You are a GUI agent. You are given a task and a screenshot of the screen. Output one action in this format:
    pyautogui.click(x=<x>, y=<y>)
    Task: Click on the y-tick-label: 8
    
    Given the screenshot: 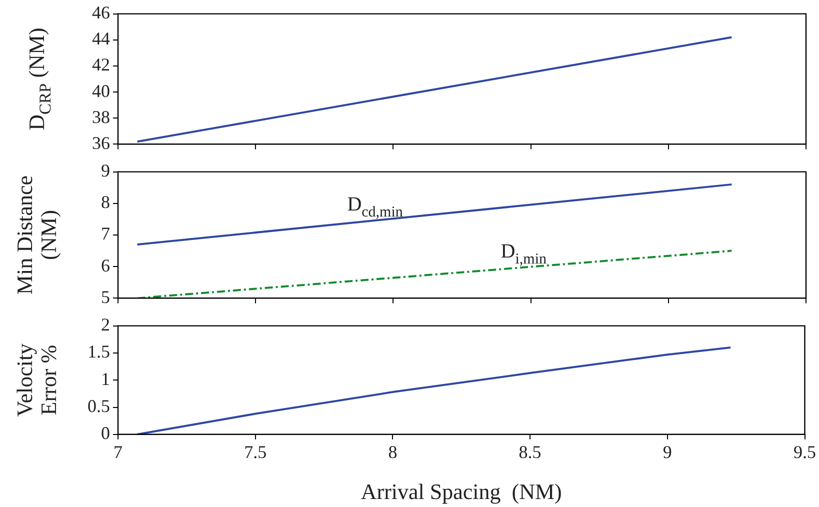 What is the action you would take?
    pyautogui.click(x=105, y=202)
    